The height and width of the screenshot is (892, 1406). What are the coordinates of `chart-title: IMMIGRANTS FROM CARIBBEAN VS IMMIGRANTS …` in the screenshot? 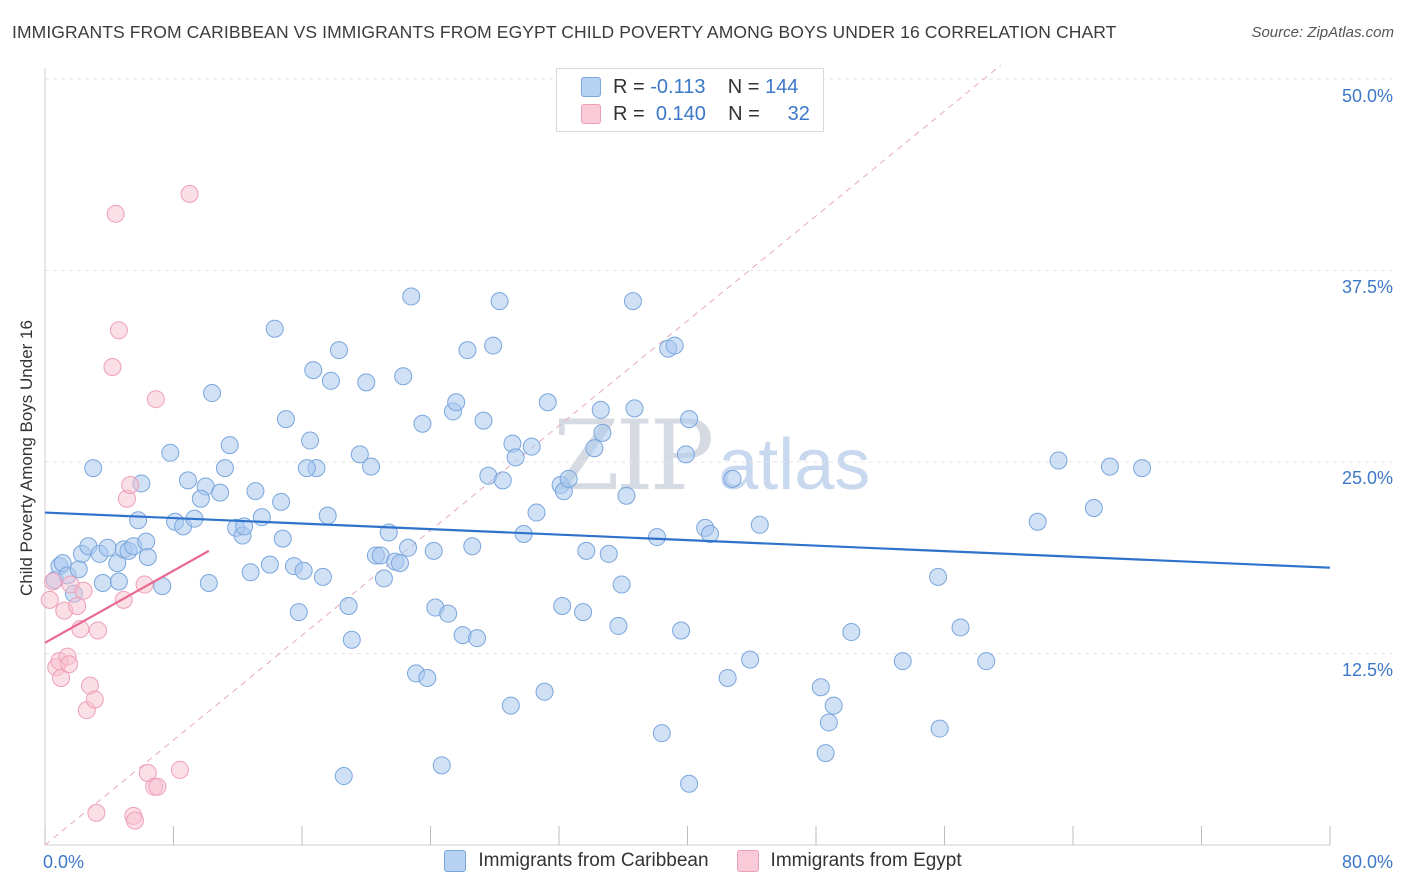 It's located at (564, 32).